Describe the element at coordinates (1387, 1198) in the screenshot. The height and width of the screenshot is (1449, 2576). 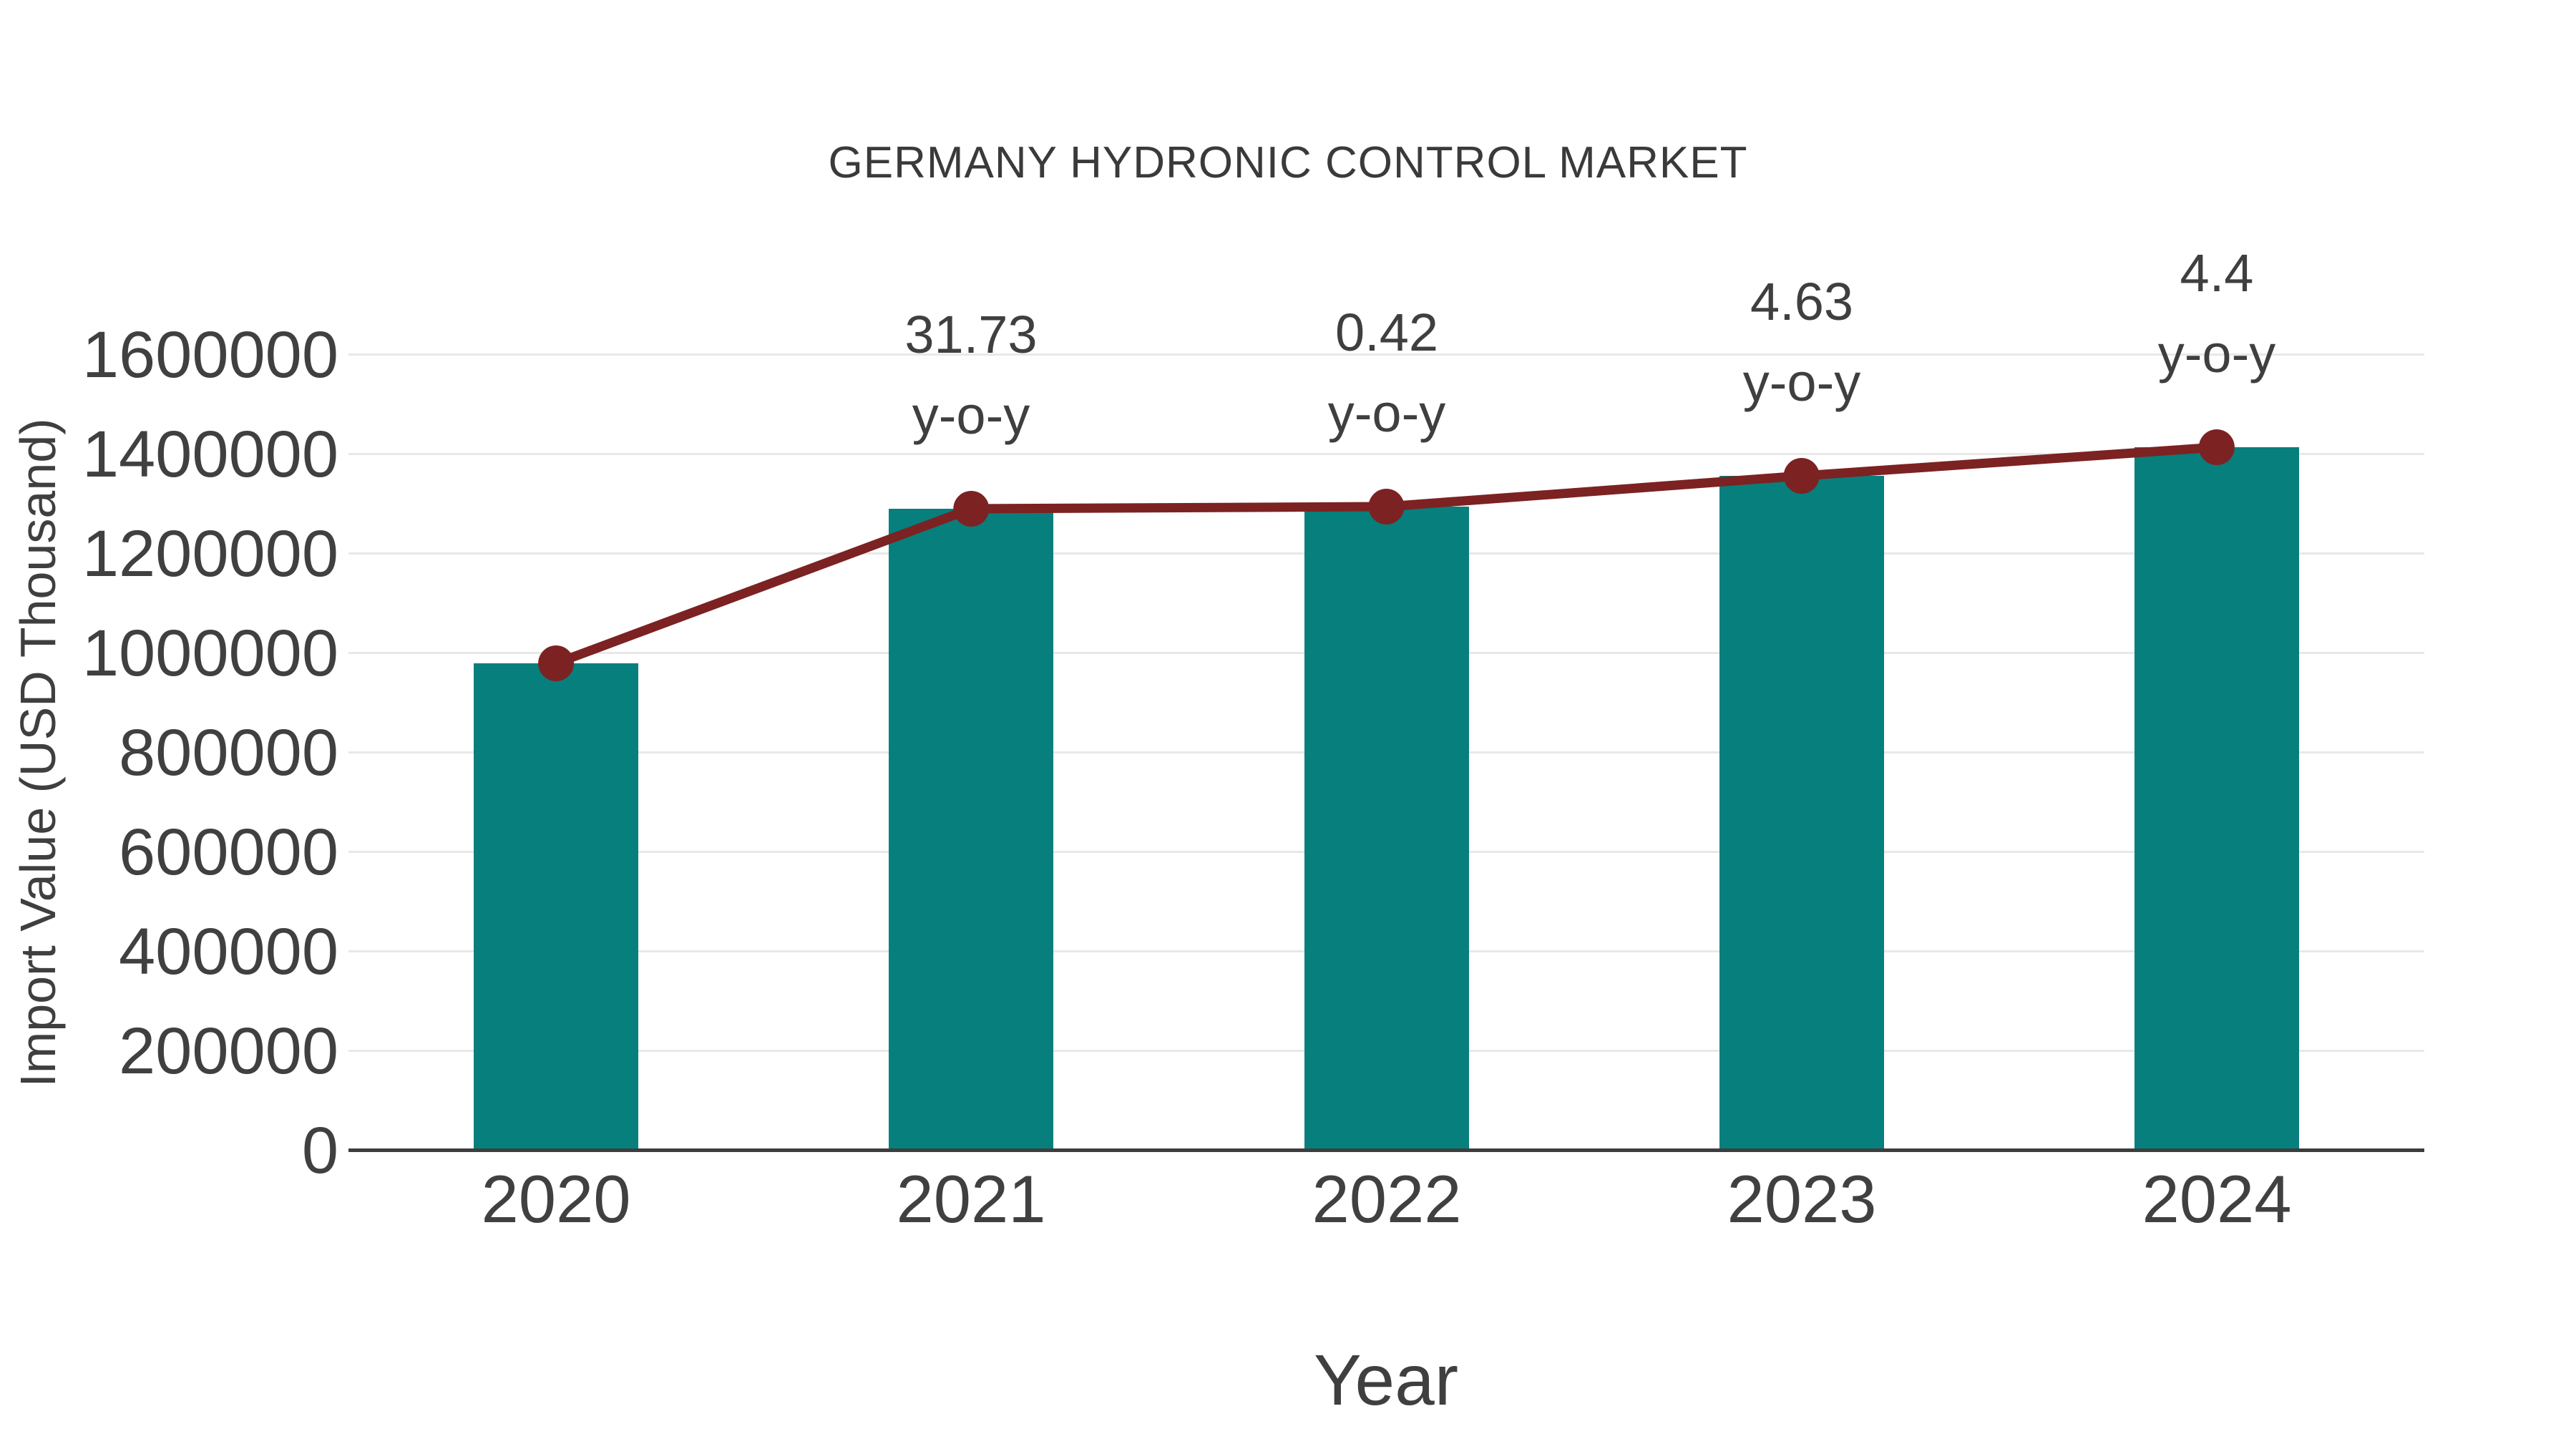
I see `x-tick-label-2022: 2022` at that location.